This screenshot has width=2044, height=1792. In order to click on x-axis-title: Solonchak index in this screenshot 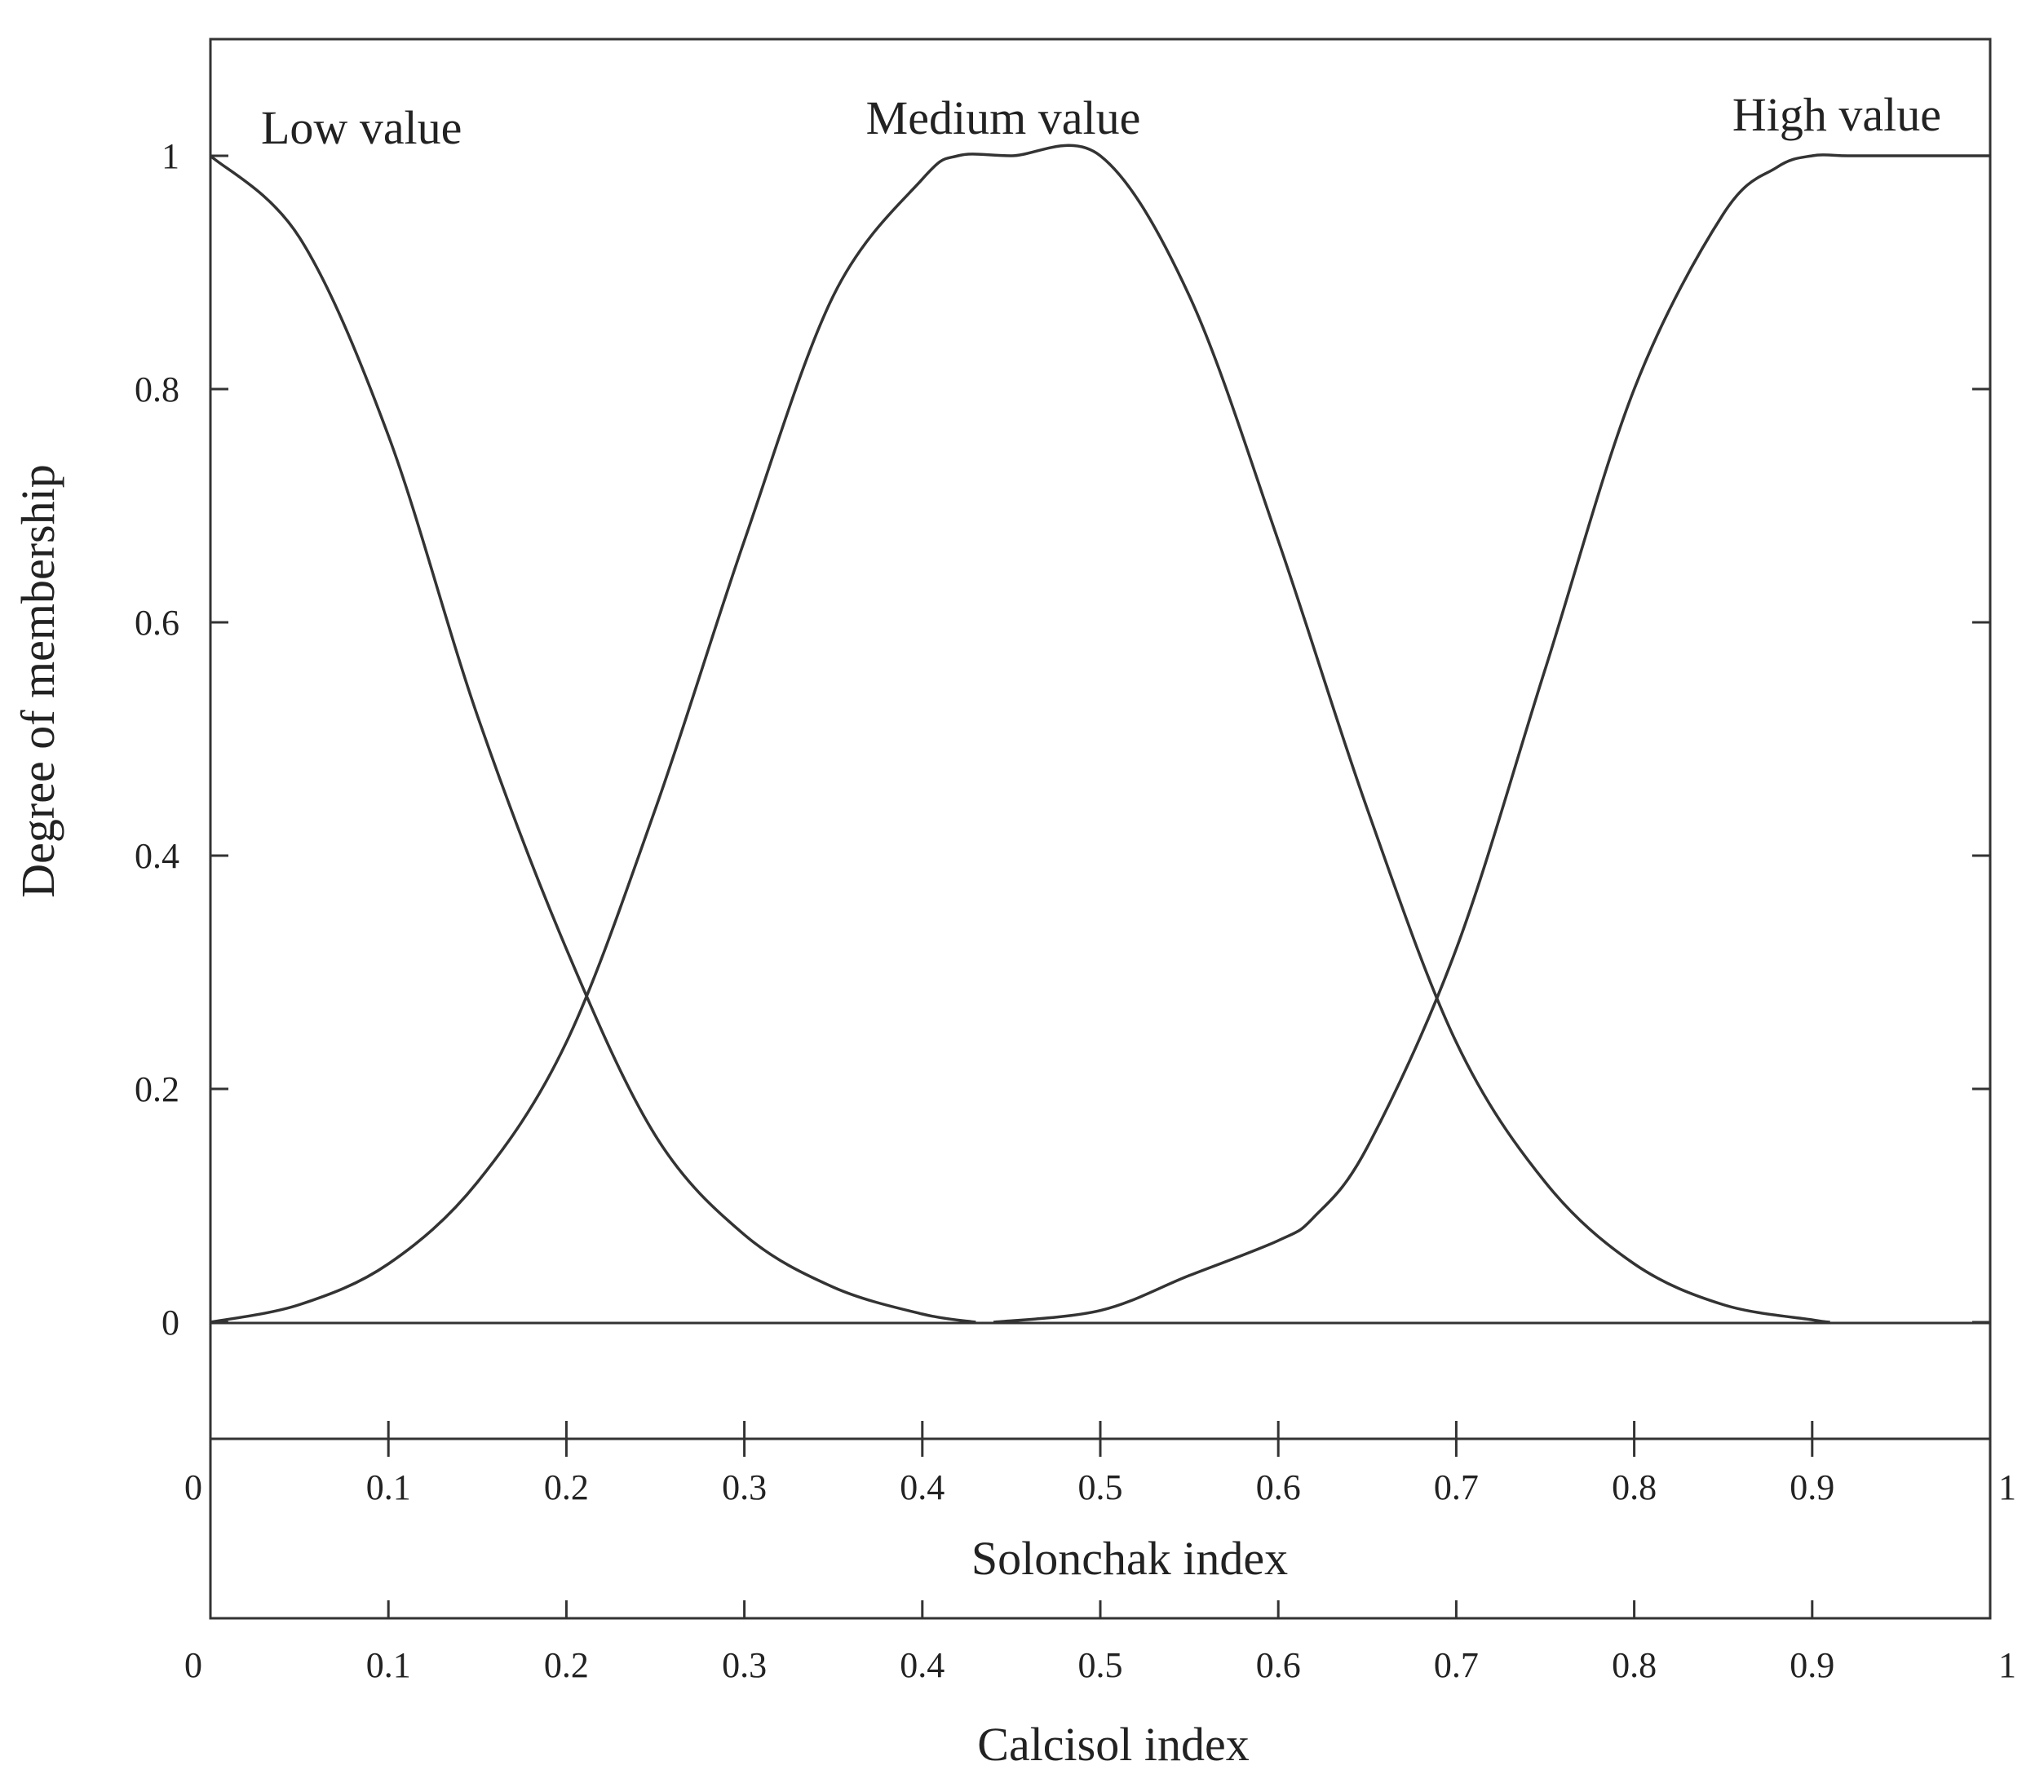, I will do `click(1129, 1558)`.